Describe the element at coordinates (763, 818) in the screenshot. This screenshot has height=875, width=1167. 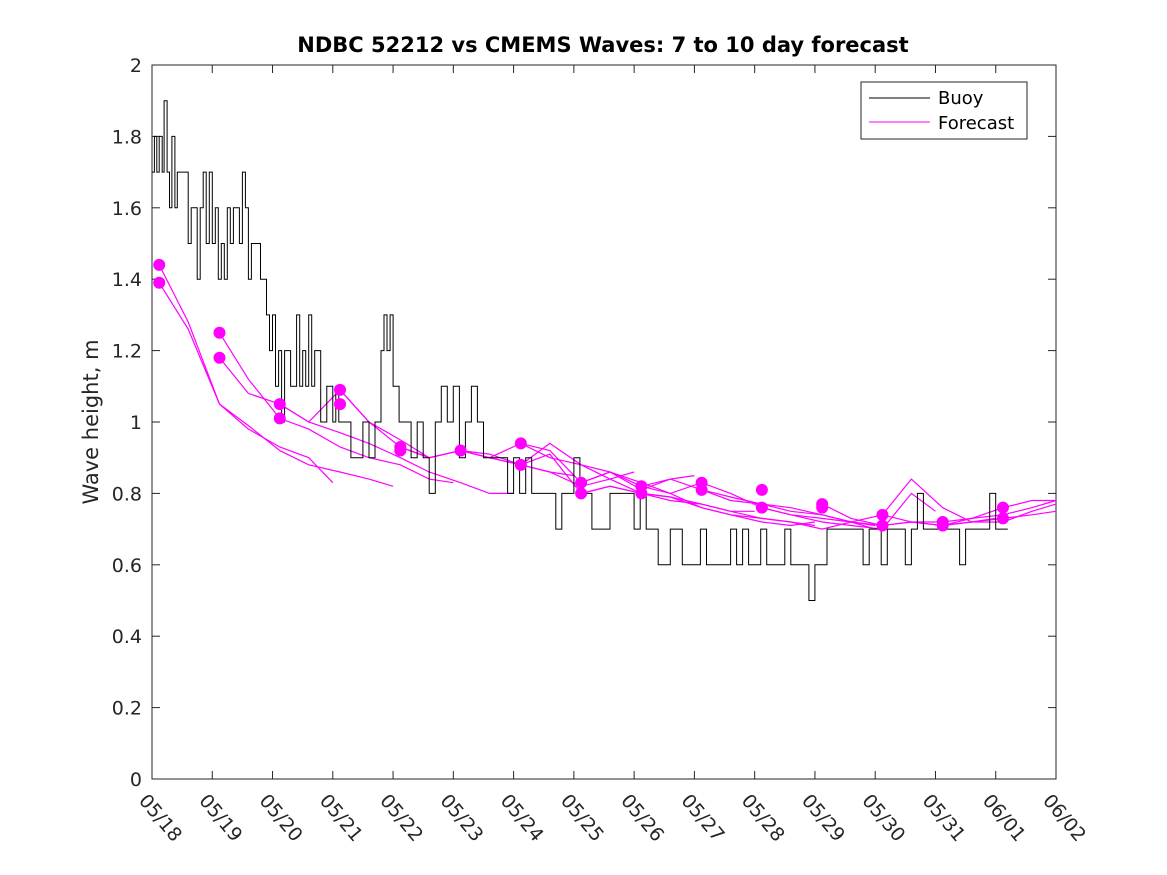
I see `x-tick-label: 05/28` at that location.